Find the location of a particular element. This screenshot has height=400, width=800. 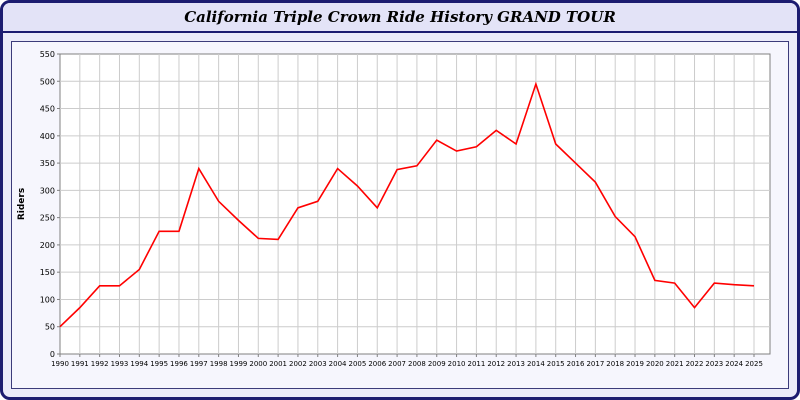

x-tick-label: 2025 is located at coordinates (754, 364).